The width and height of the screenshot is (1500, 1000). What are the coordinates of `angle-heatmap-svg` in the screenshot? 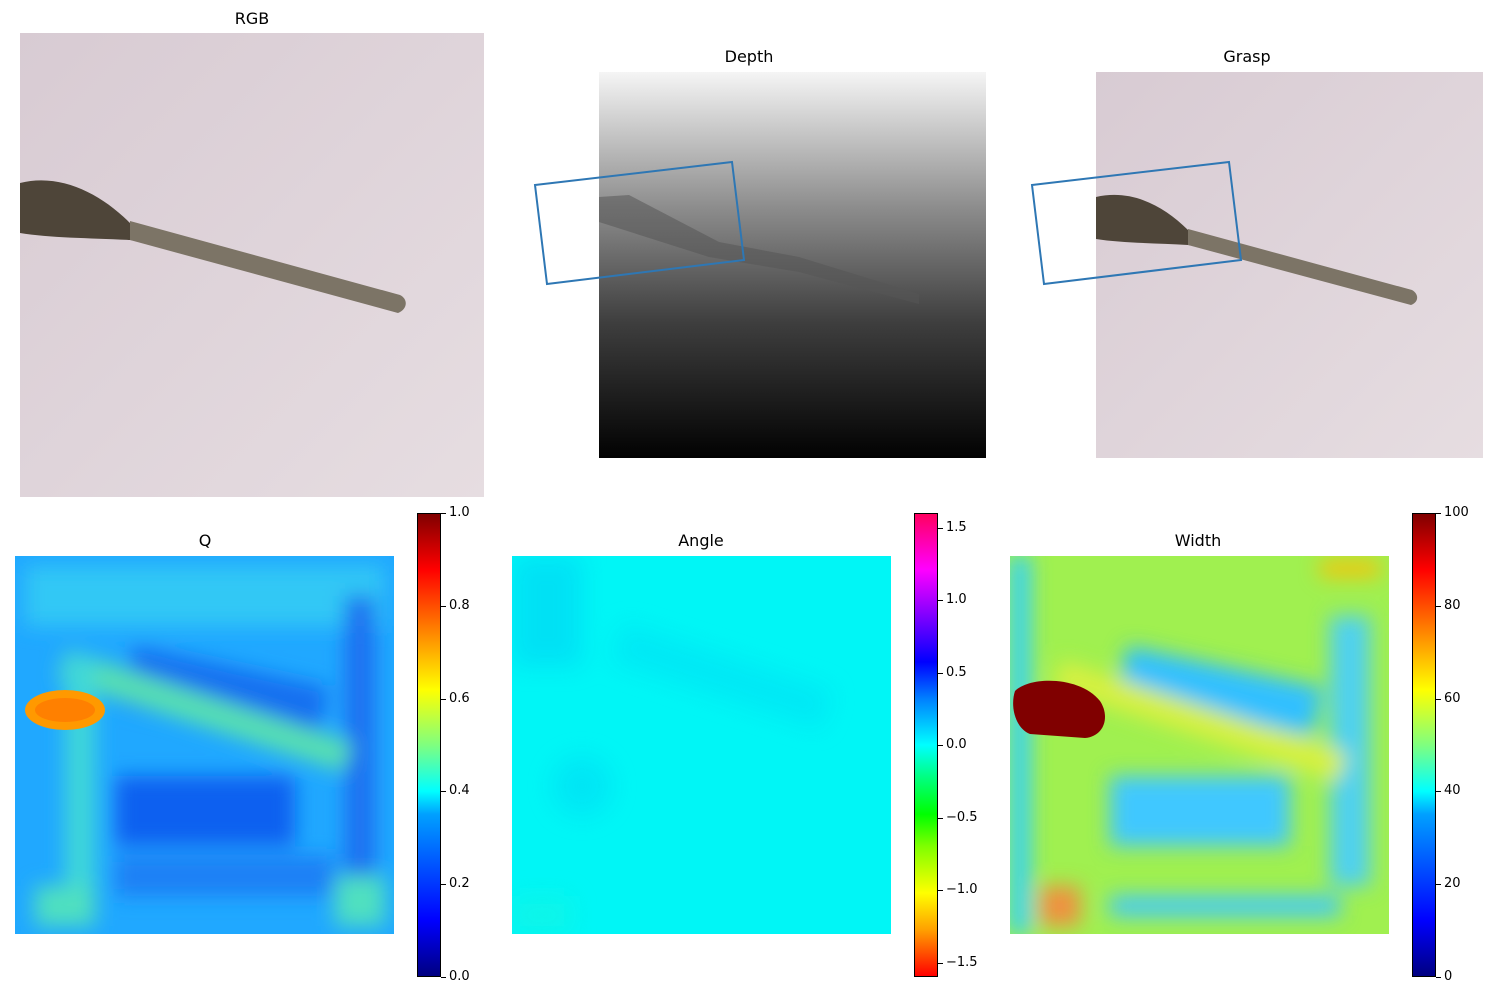 It's located at (701, 745).